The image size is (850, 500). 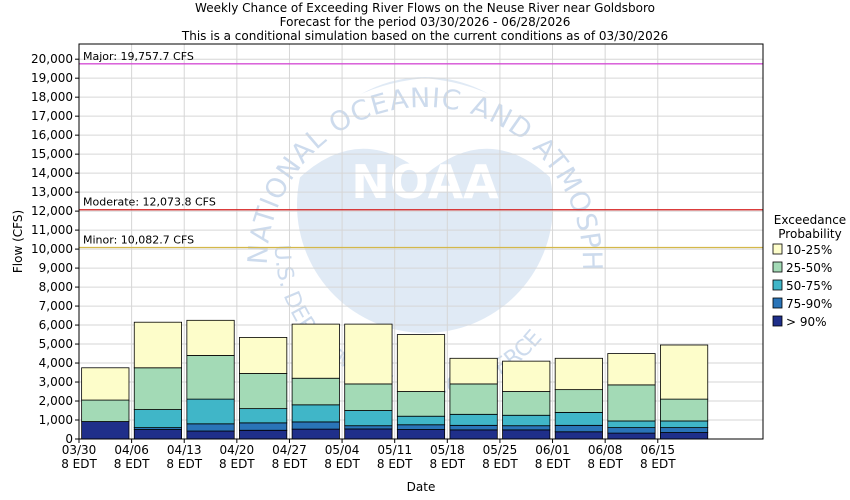 What do you see at coordinates (447, 450) in the screenshot?
I see `x-tick-label-date: 05/18` at bounding box center [447, 450].